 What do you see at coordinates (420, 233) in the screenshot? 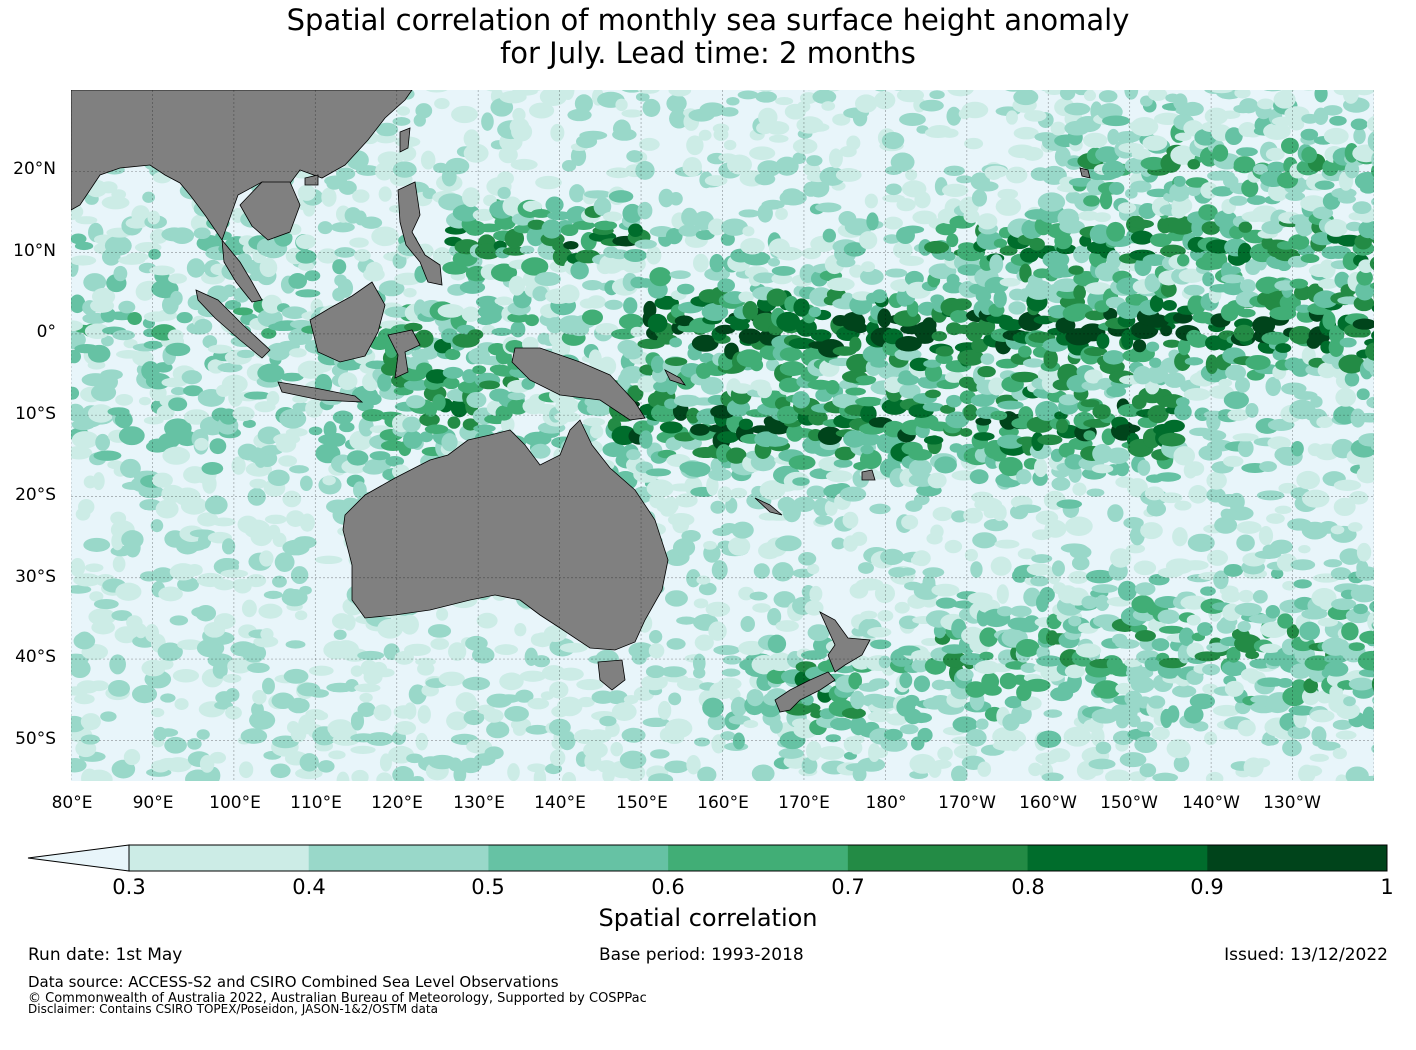
I see `land-philippines` at bounding box center [420, 233].